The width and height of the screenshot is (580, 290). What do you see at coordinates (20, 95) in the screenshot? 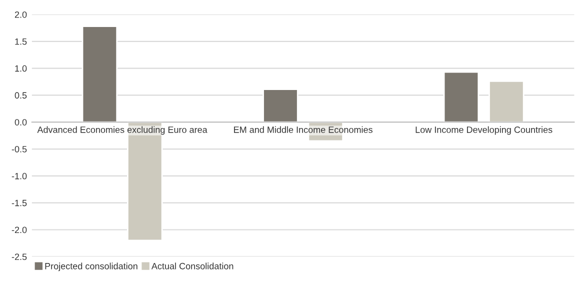
I see `y-tick-label: 0.5` at bounding box center [20, 95].